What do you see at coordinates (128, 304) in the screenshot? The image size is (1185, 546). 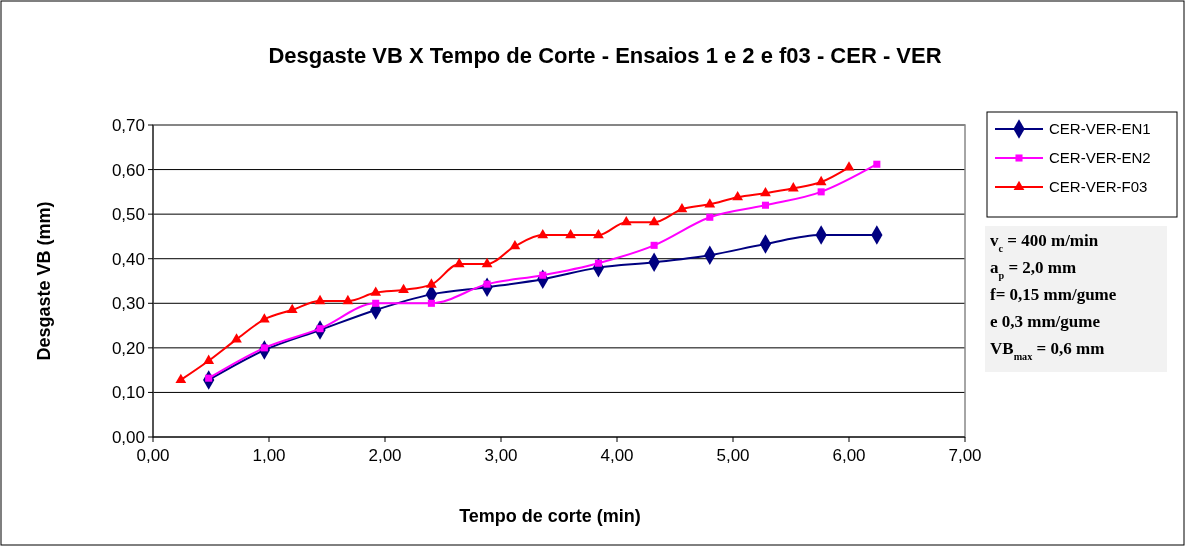 I see `y-tick-label: 0,30` at bounding box center [128, 304].